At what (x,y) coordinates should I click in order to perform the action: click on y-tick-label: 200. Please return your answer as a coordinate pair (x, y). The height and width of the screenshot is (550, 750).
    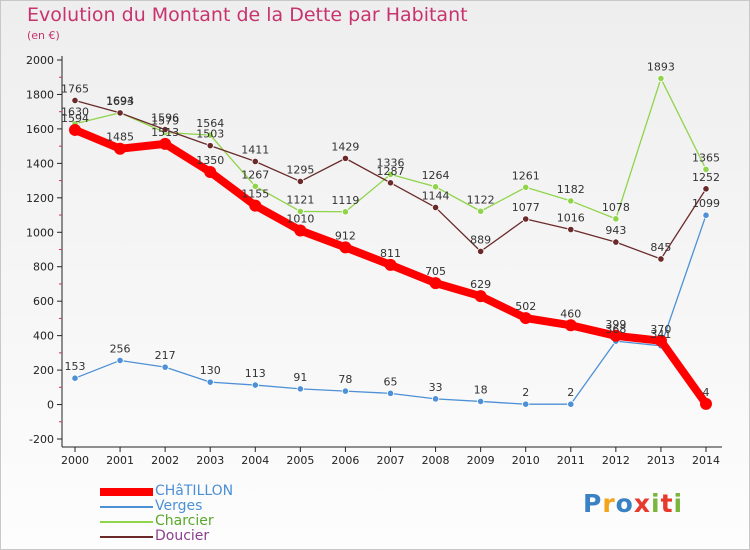
    Looking at the image, I should click on (43, 370).